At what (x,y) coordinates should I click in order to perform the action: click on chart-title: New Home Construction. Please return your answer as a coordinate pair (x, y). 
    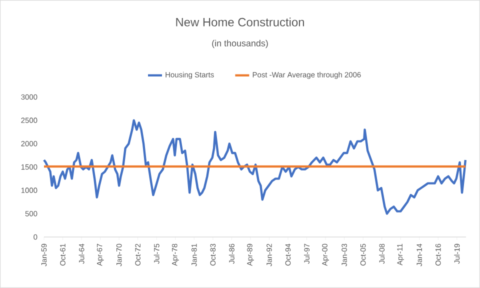
    Looking at the image, I should click on (240, 22).